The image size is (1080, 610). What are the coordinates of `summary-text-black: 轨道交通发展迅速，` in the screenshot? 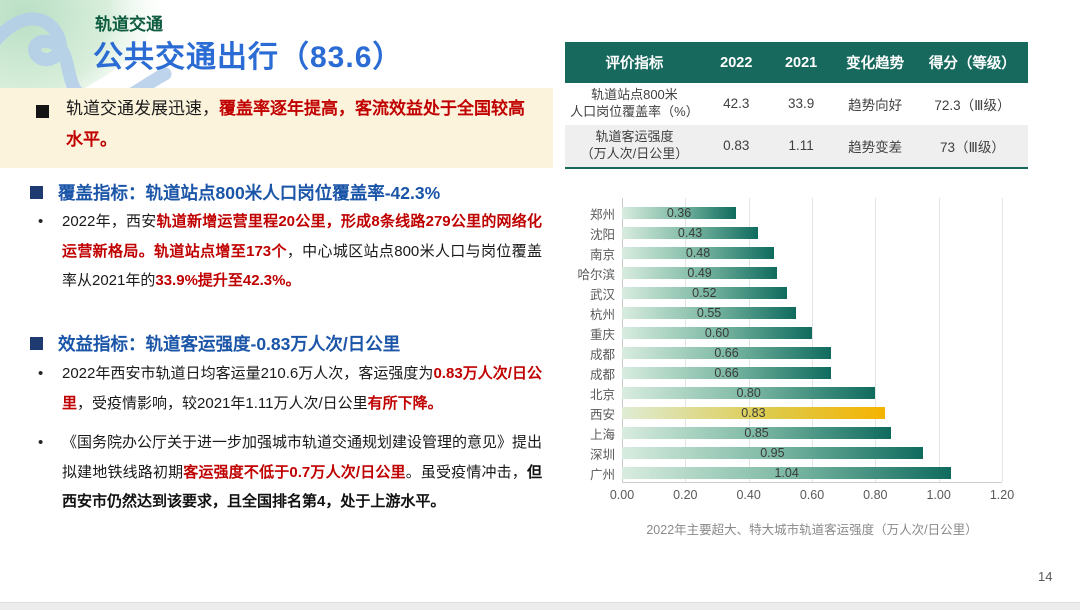 It's located at (142, 108).